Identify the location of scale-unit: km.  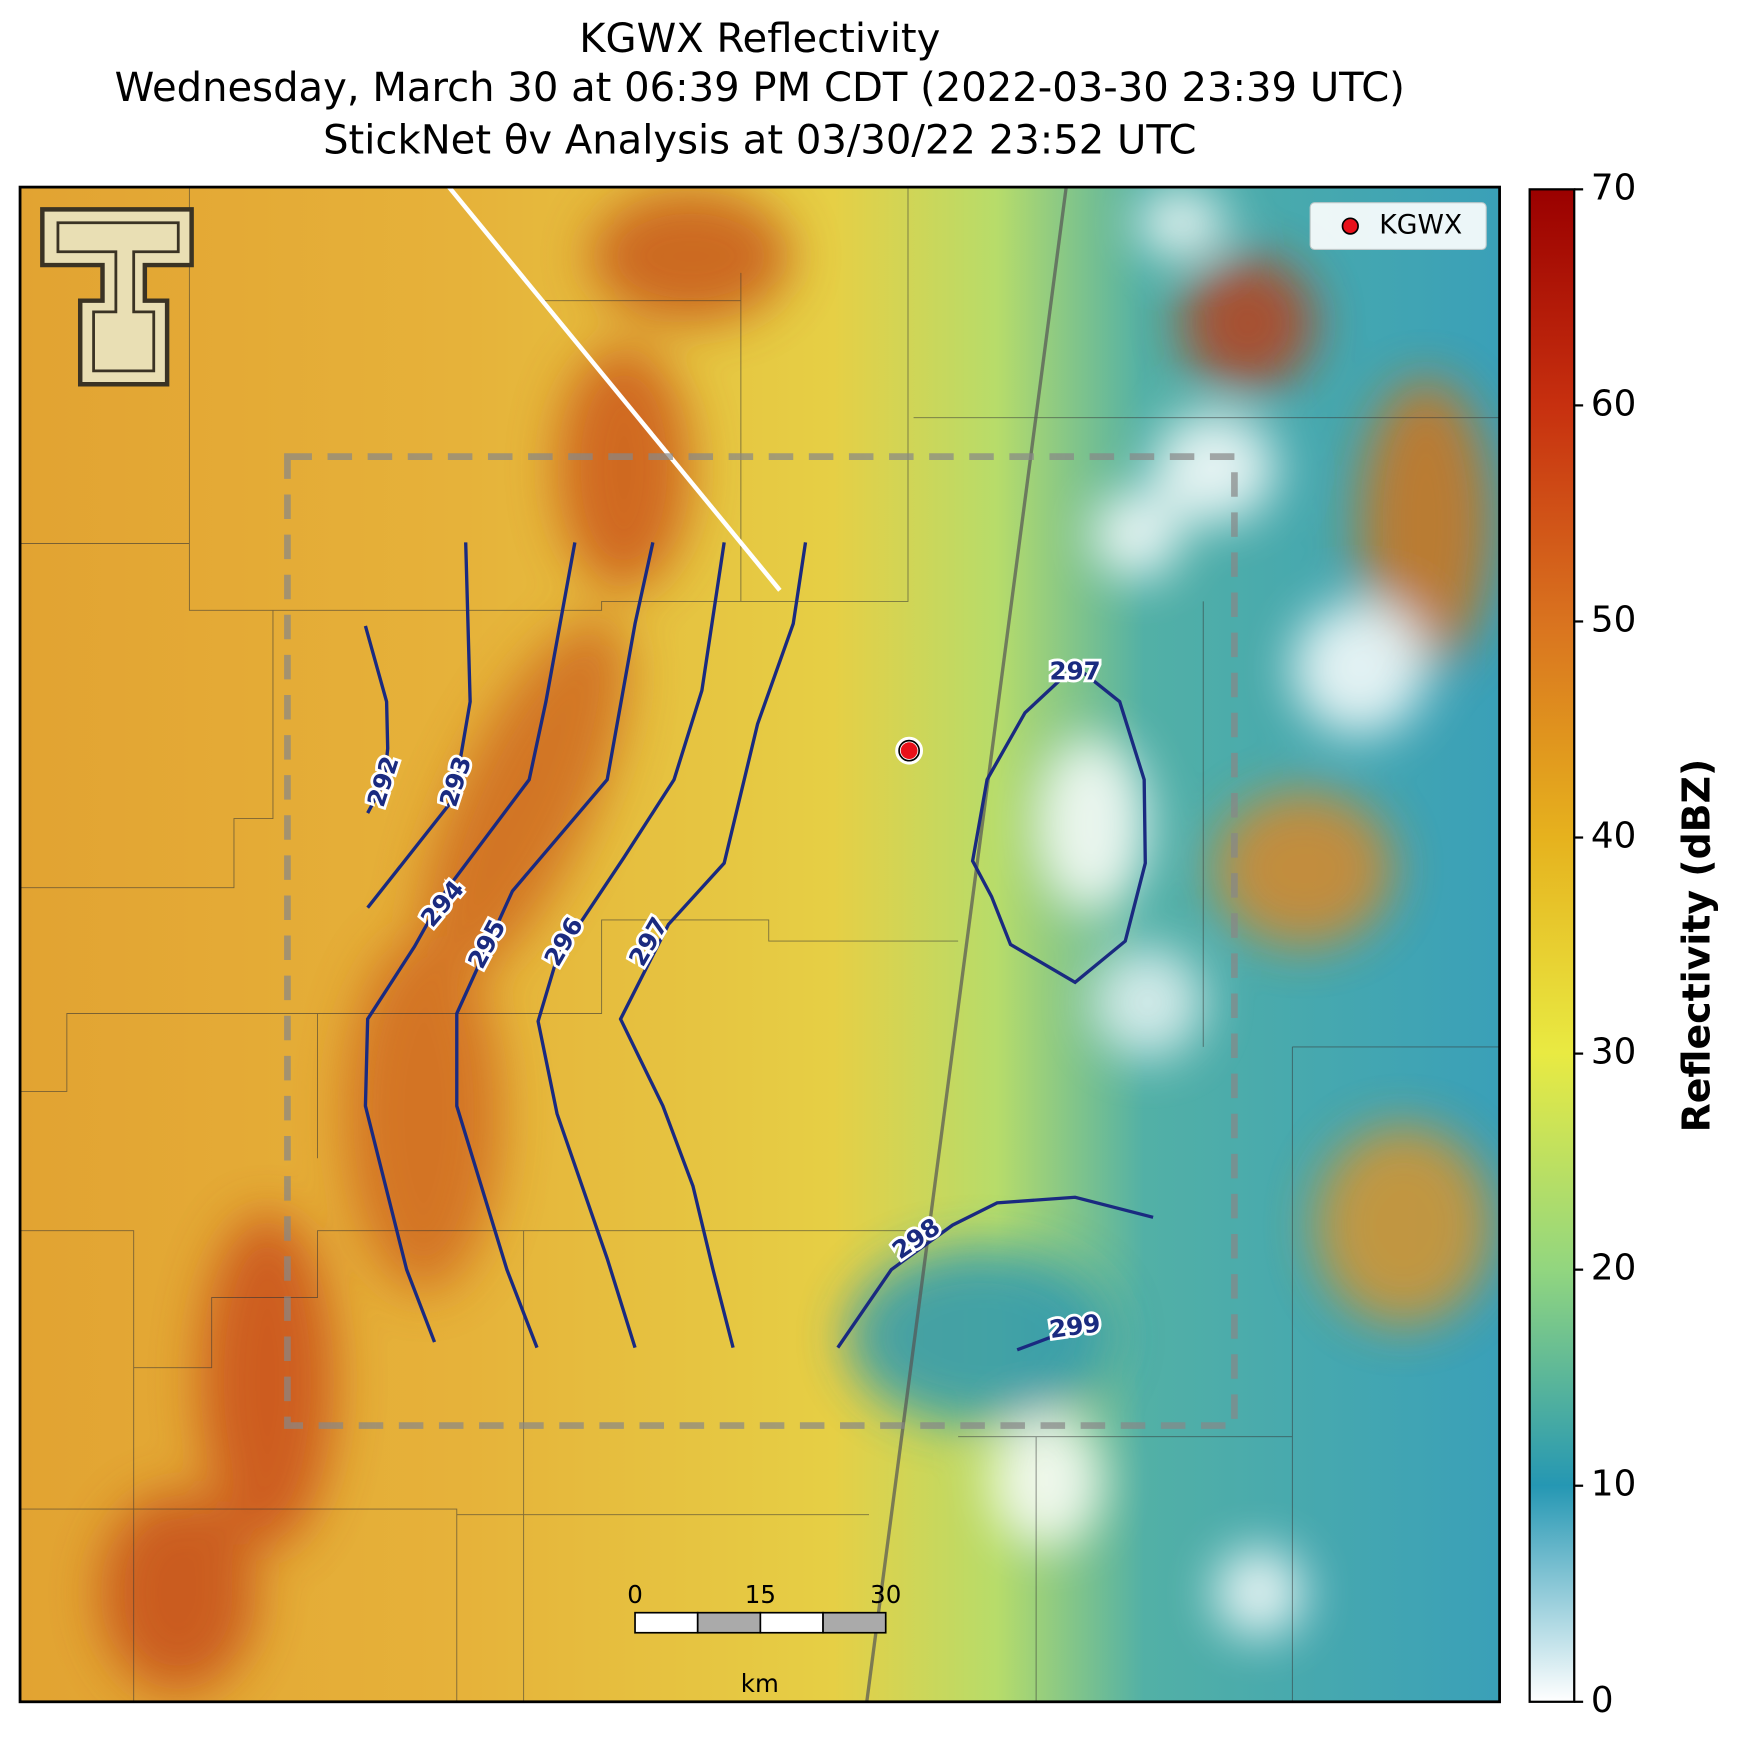
(760, 1683).